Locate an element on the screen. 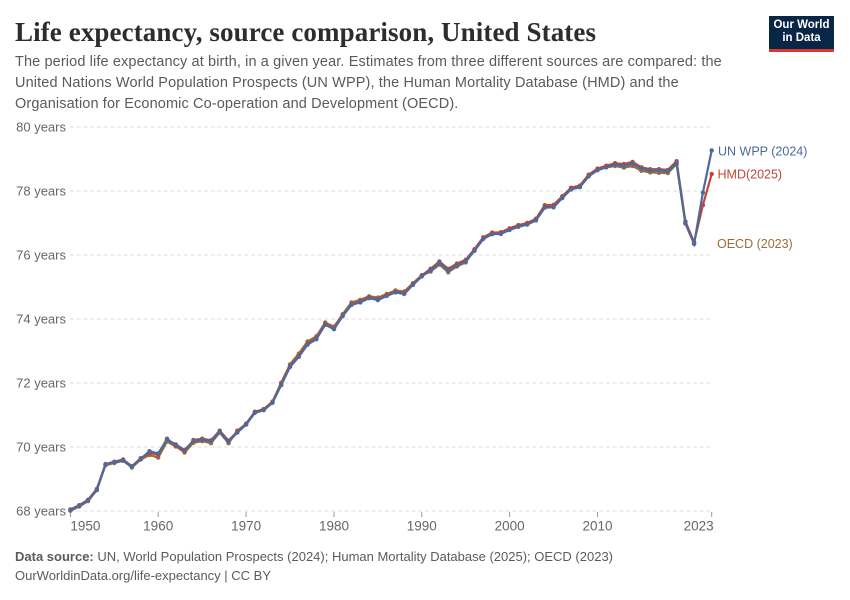 The height and width of the screenshot is (600, 850). svg-text: 2023 is located at coordinates (699, 526).